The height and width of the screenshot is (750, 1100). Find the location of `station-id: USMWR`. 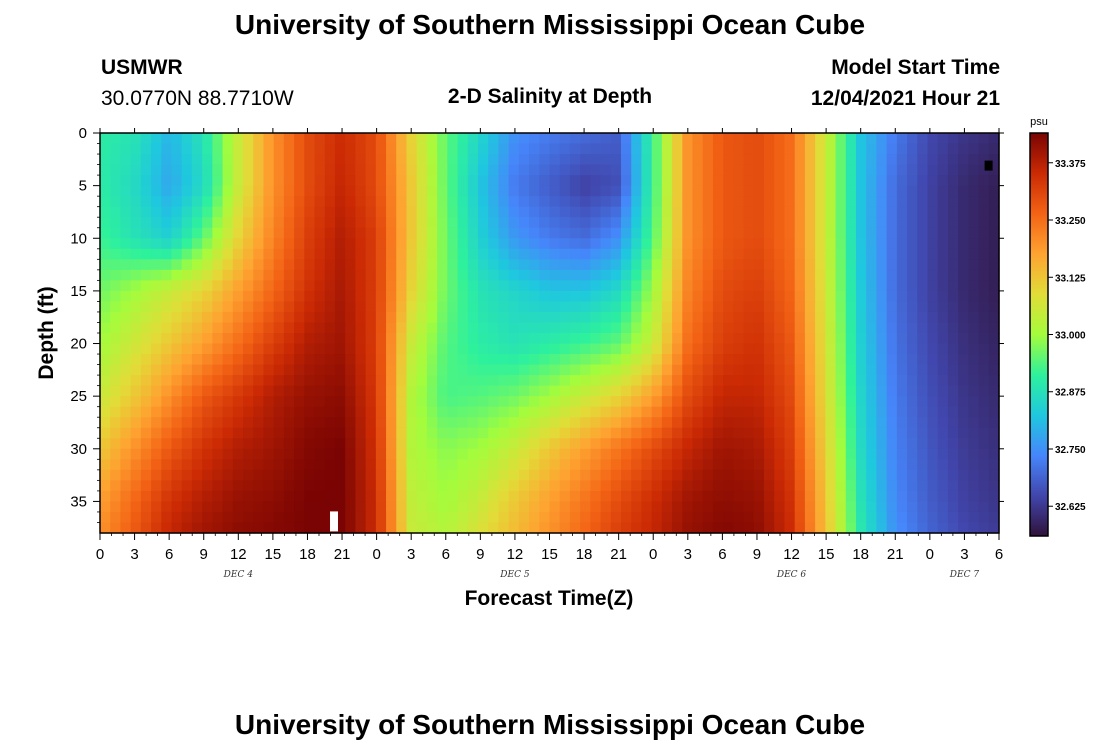

station-id: USMWR is located at coordinates (142, 67).